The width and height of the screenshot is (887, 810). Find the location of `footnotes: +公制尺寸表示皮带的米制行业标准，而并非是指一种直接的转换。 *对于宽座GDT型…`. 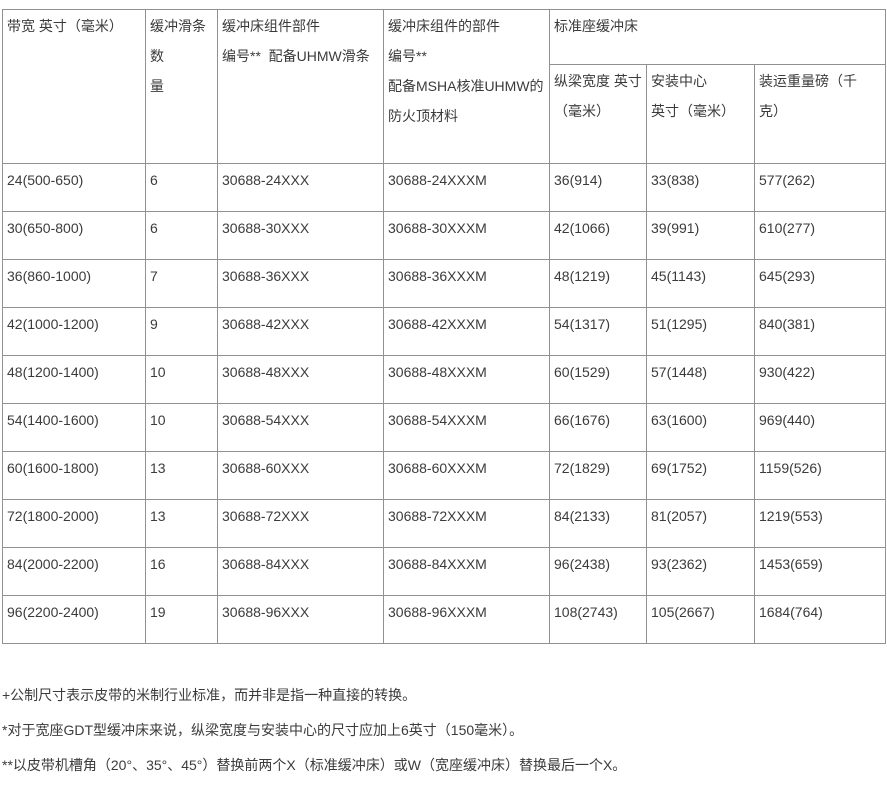

footnotes: +公制尺寸表示皮带的米制行业标准，而并非是指一种直接的转换。 *对于宽座GDT型… is located at coordinates (443, 730).